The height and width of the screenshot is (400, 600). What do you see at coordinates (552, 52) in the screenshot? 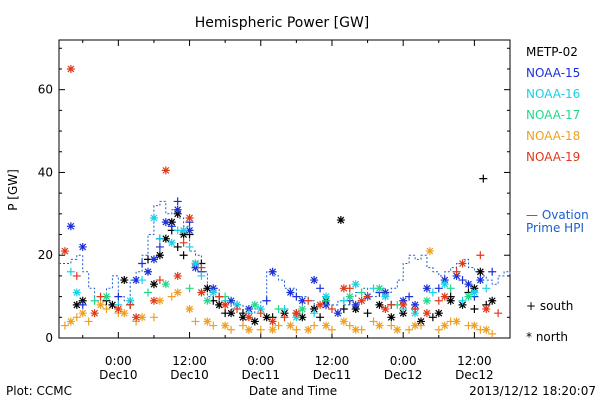
I see `legend-entry: METP-02` at bounding box center [552, 52].